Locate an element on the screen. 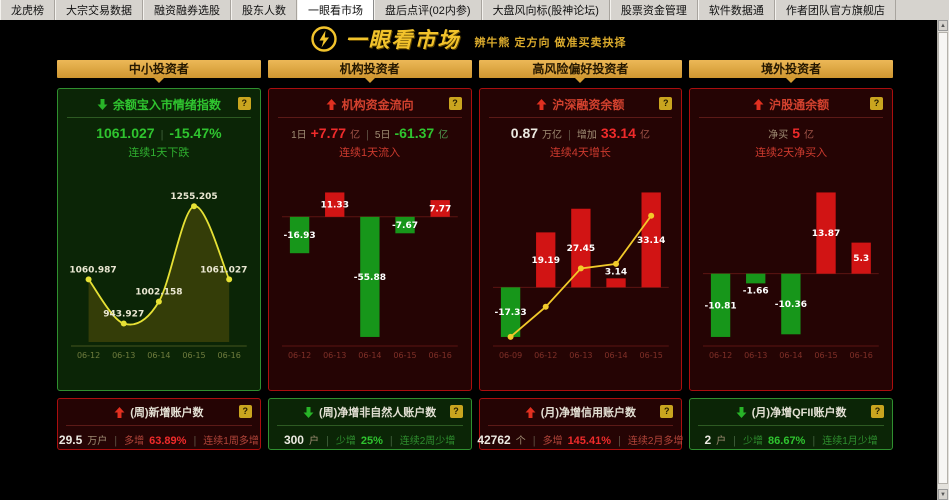  value-part: -61.37 is located at coordinates (414, 133).